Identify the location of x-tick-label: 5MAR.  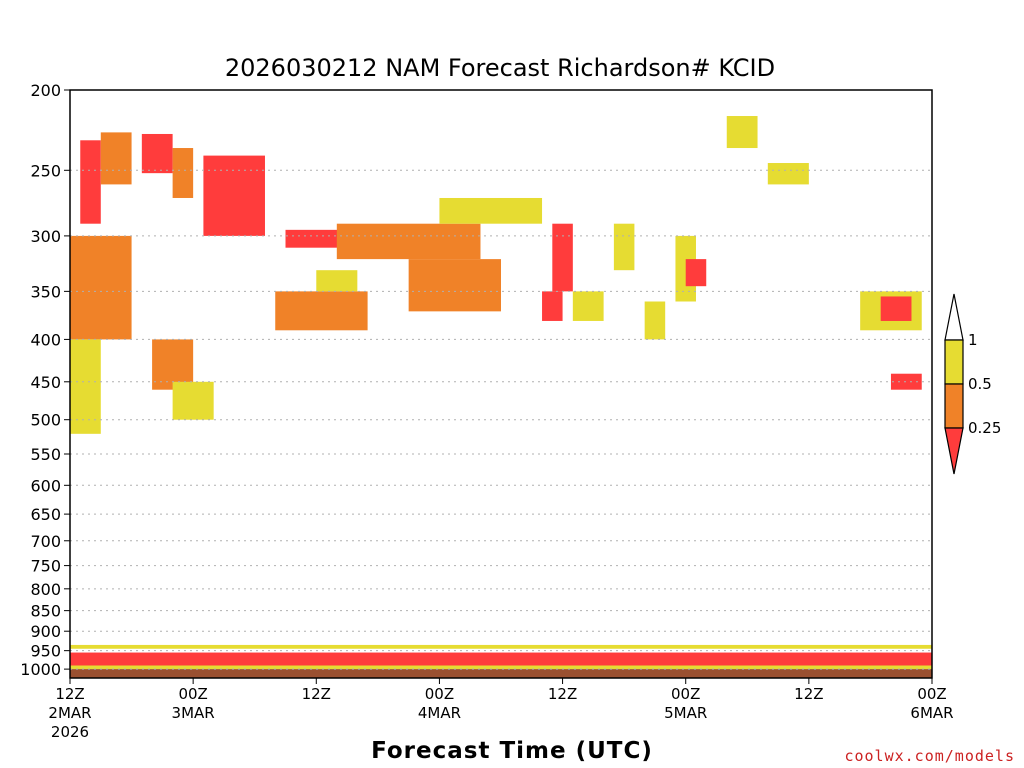
(685, 713).